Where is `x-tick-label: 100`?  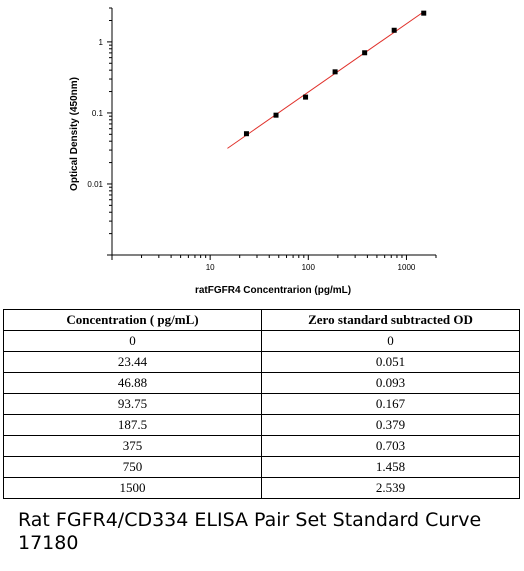
x-tick-label: 100 is located at coordinates (309, 267).